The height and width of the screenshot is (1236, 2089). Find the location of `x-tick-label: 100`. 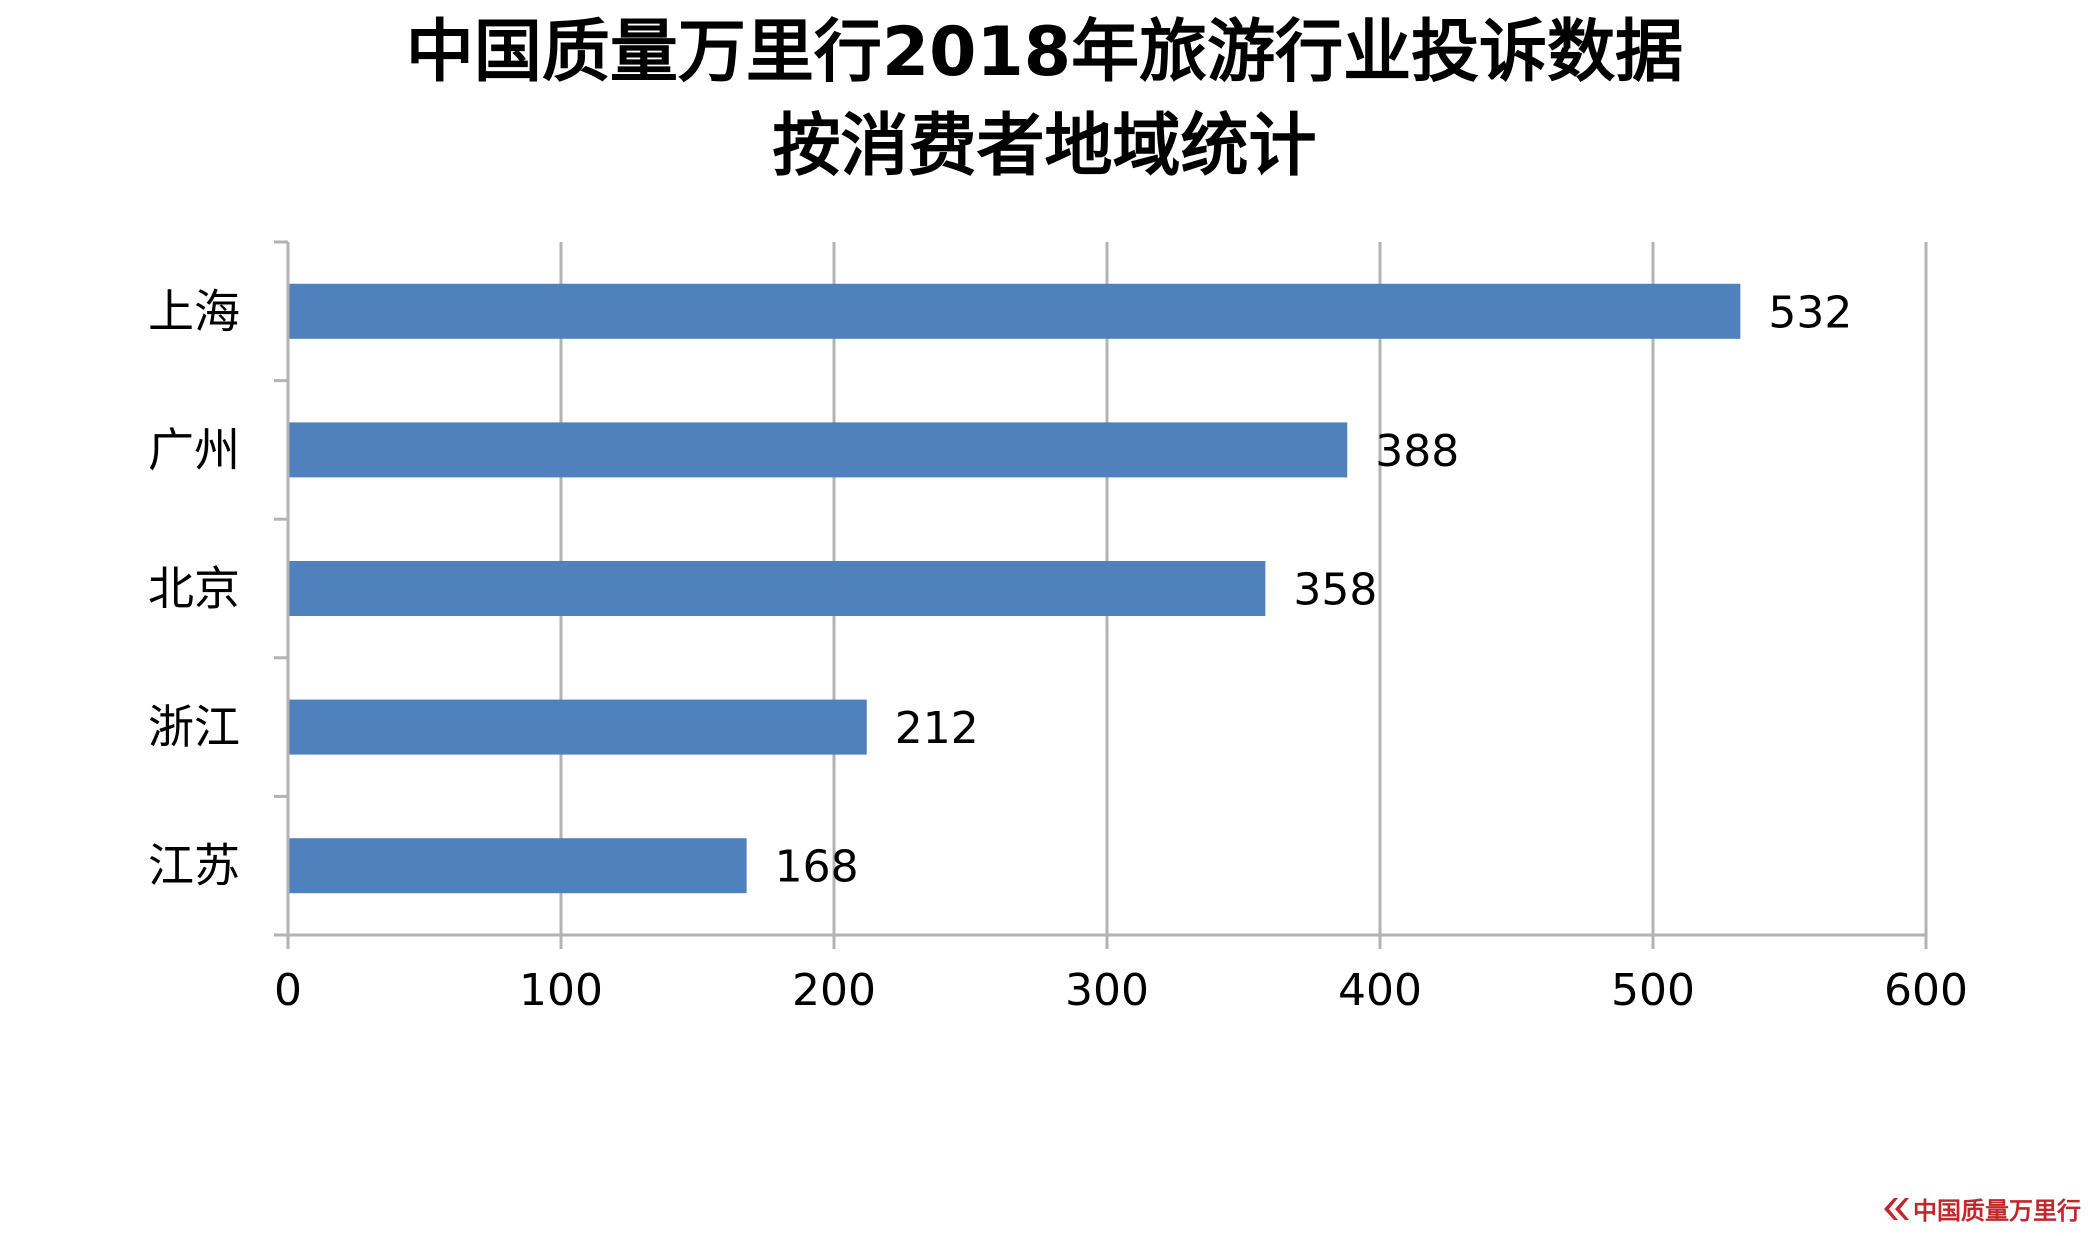

x-tick-label: 100 is located at coordinates (561, 990).